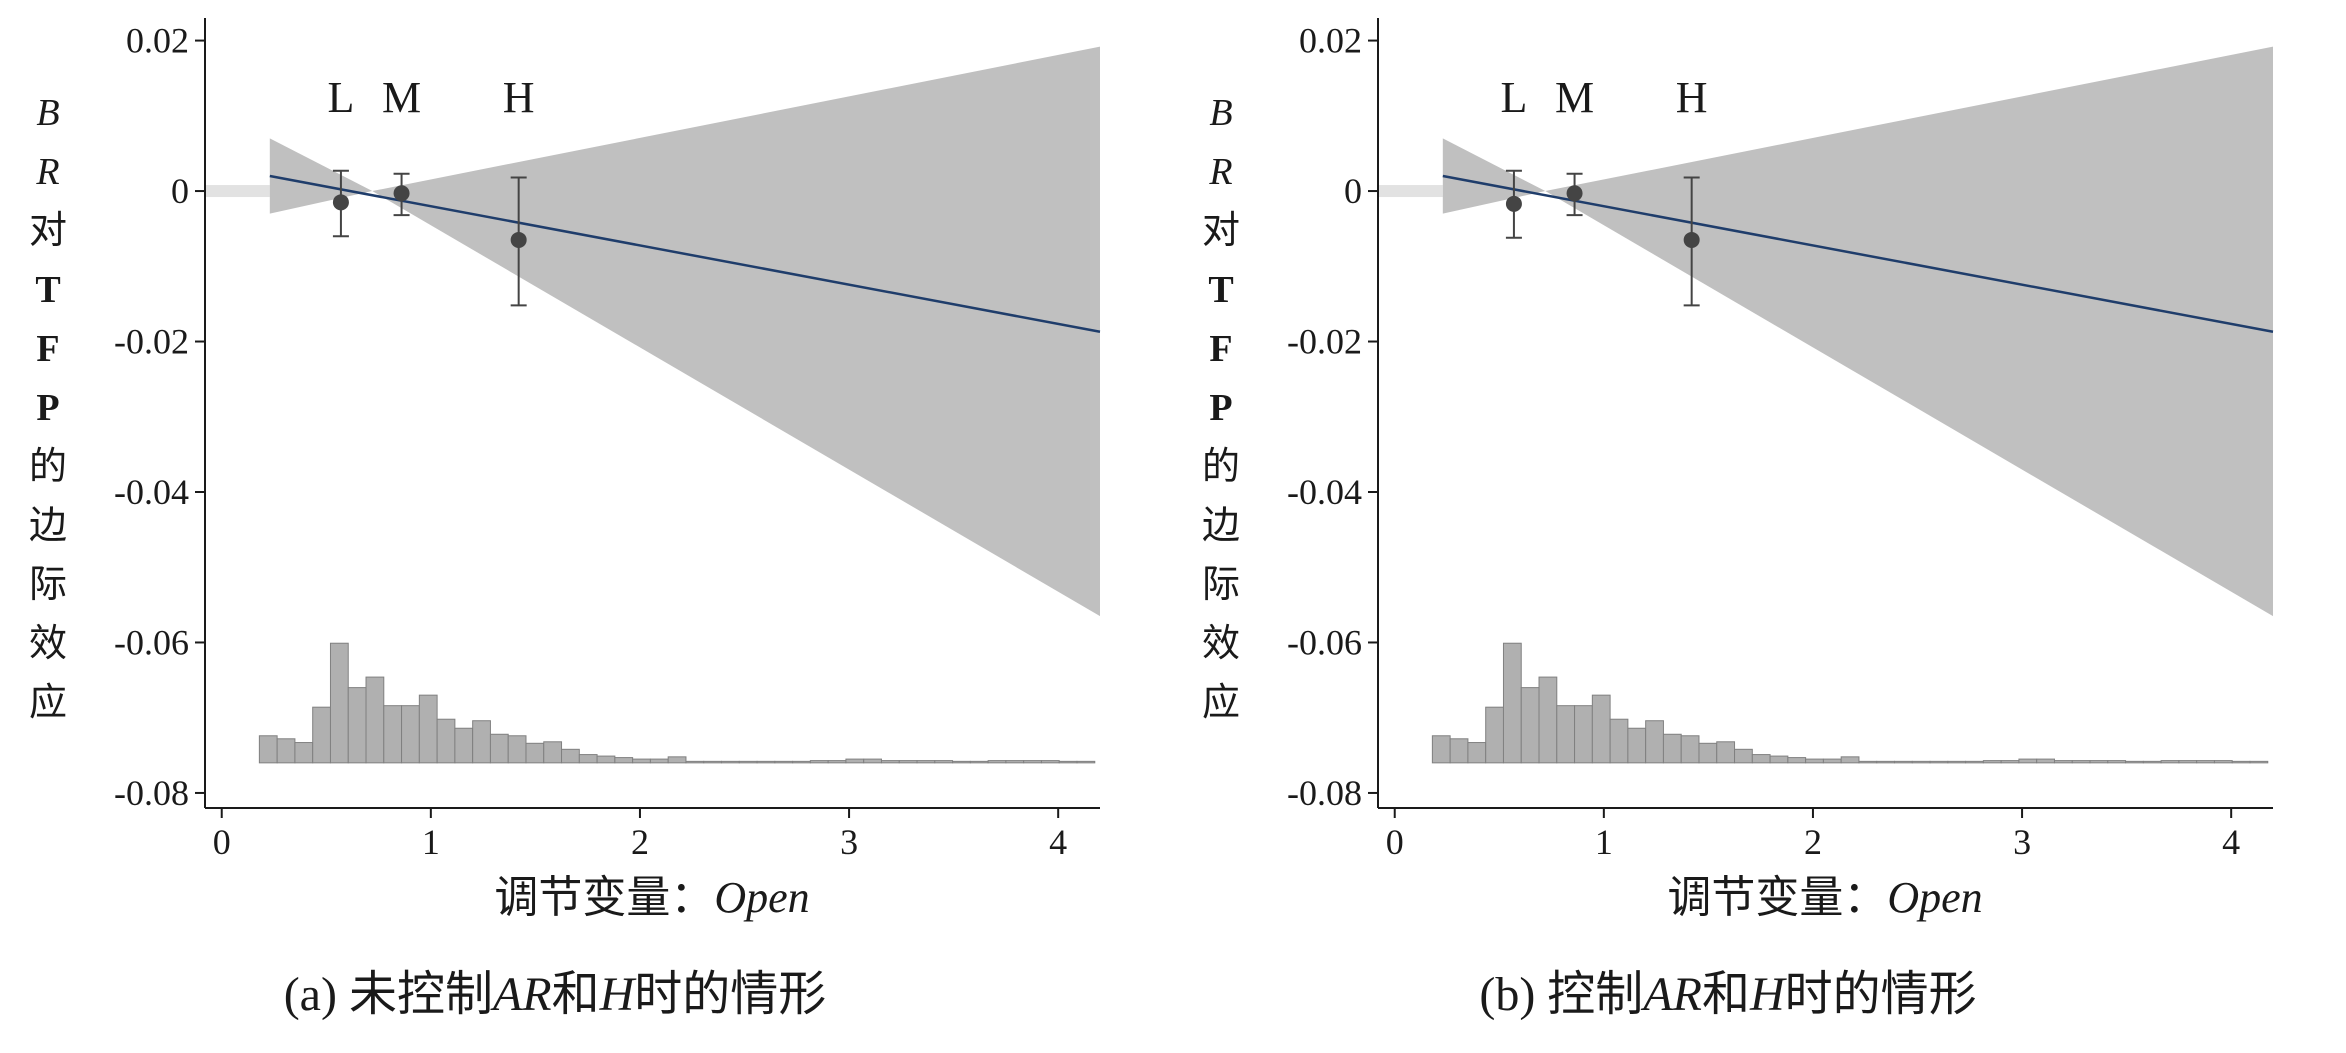  I want to click on x-tick-label: 0, so click(222, 842).